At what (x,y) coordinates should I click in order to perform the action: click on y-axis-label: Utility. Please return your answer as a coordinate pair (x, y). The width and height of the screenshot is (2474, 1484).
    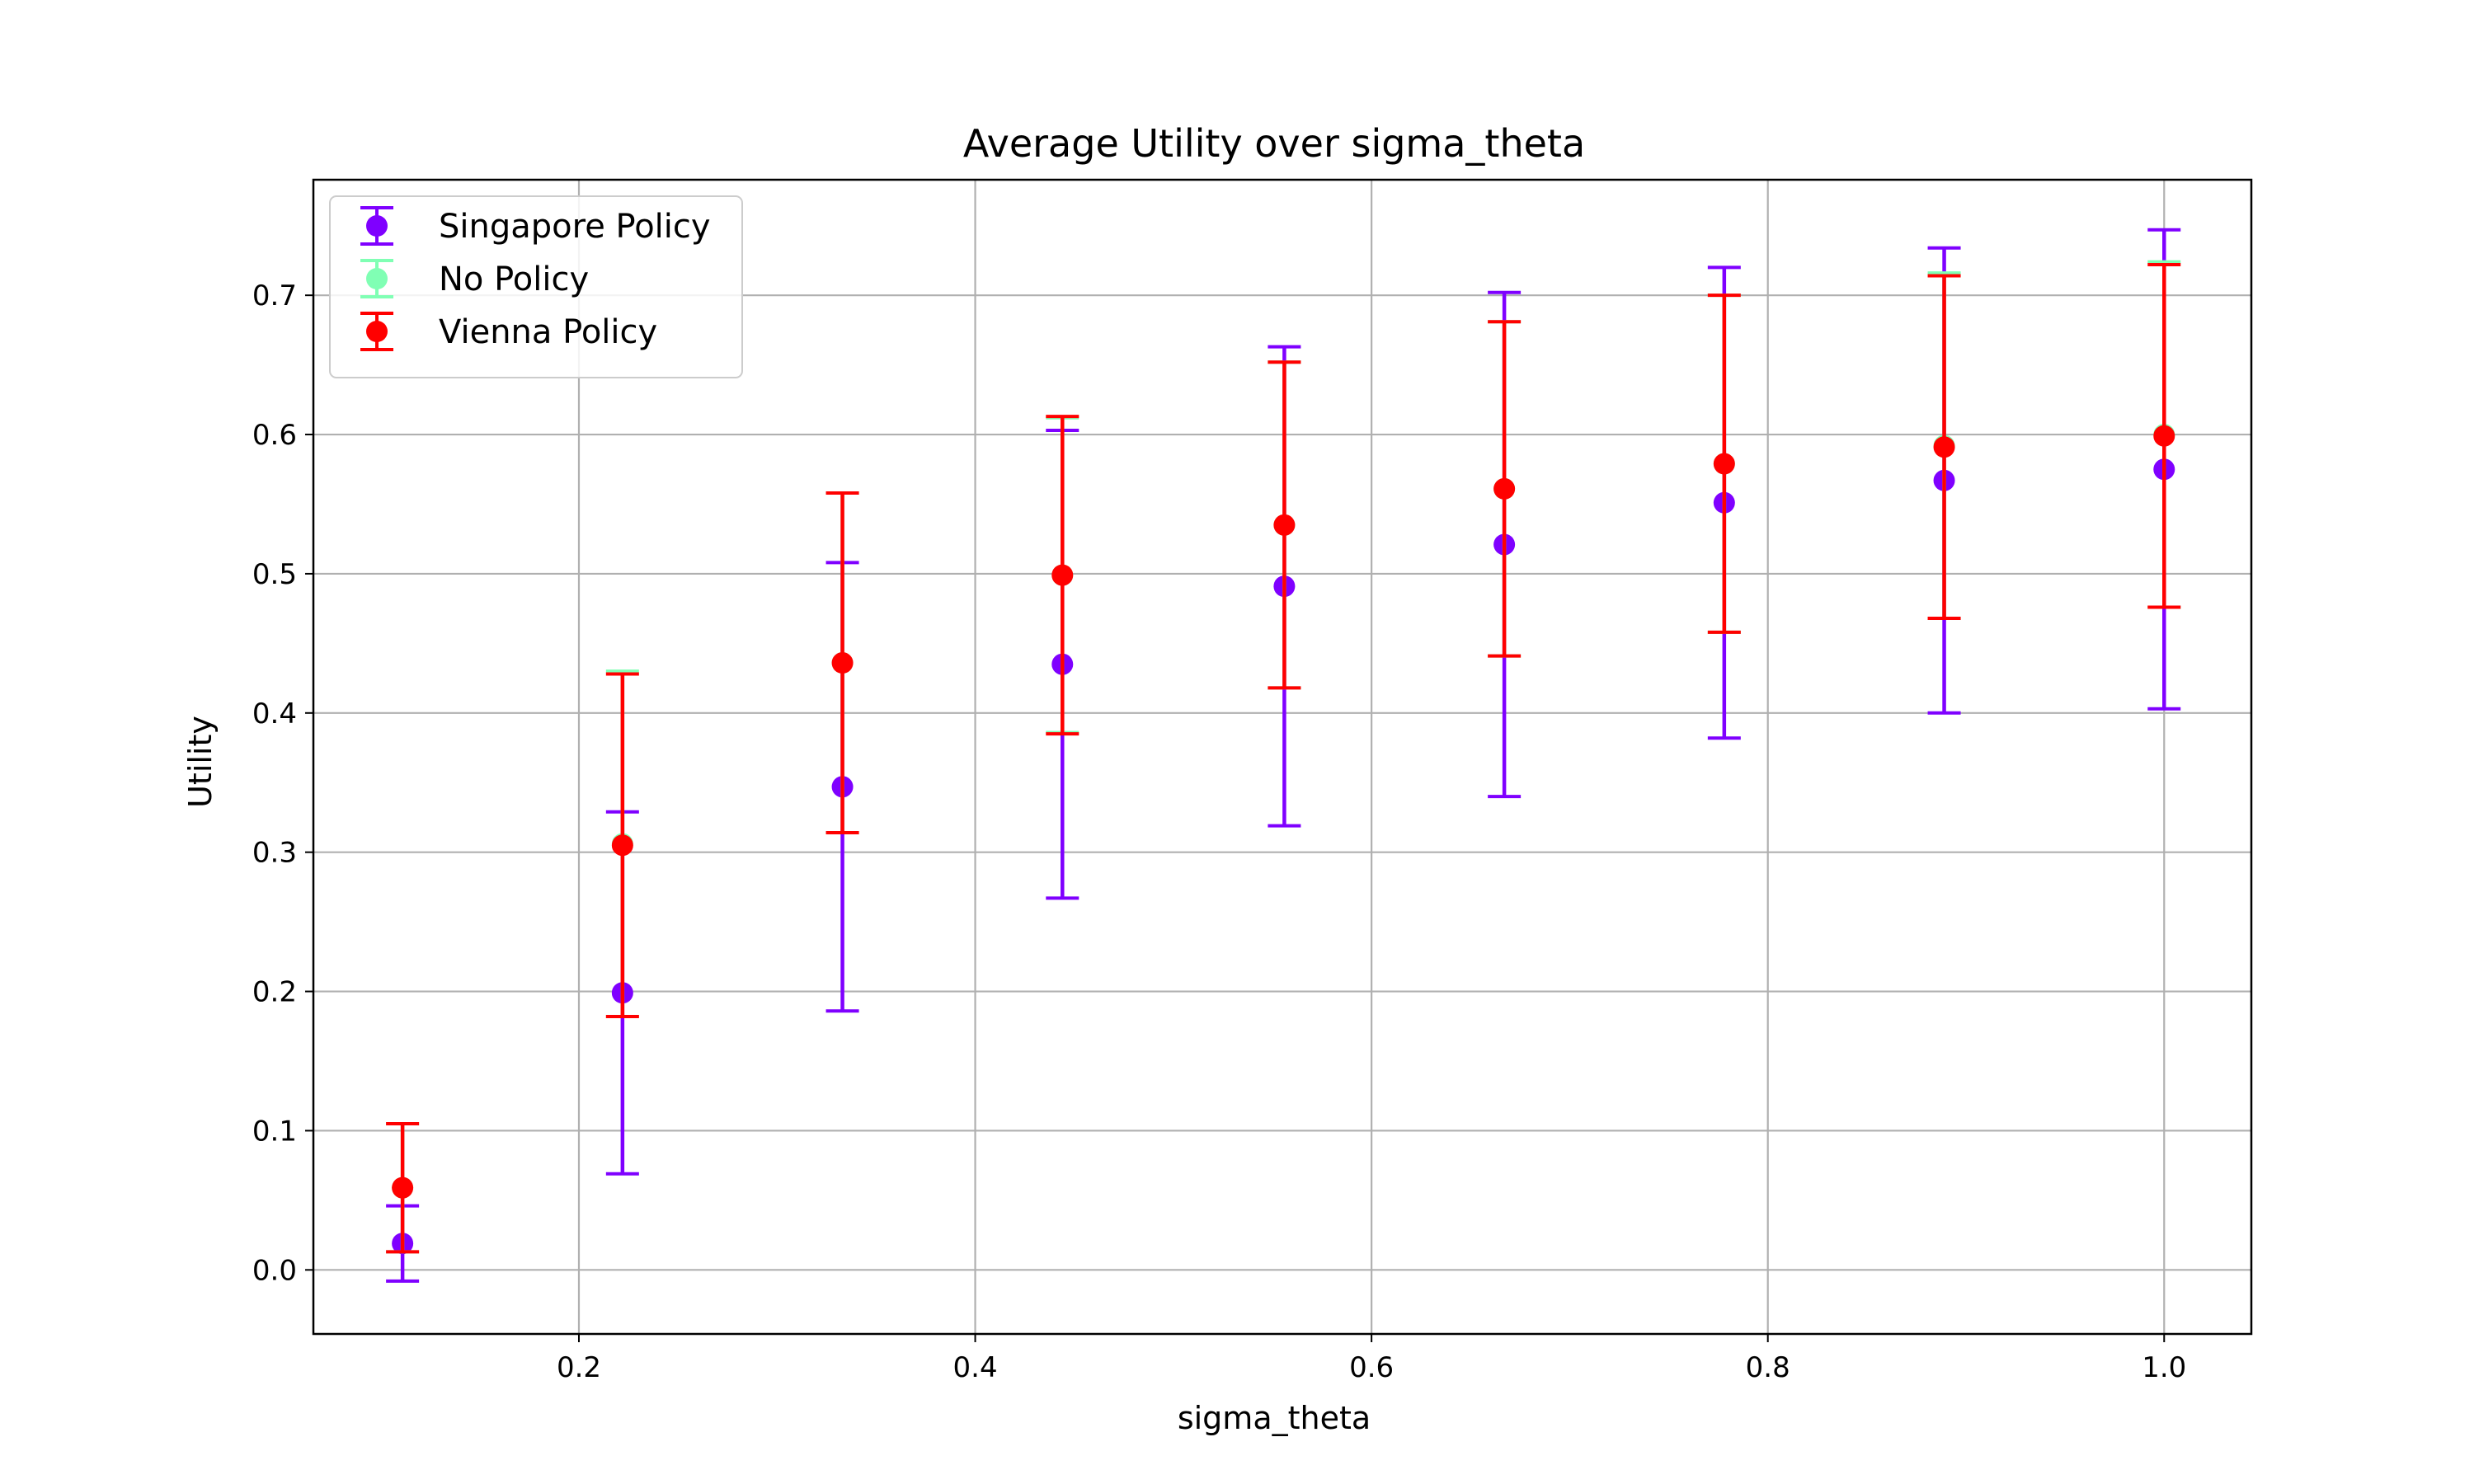
    Looking at the image, I should click on (200, 762).